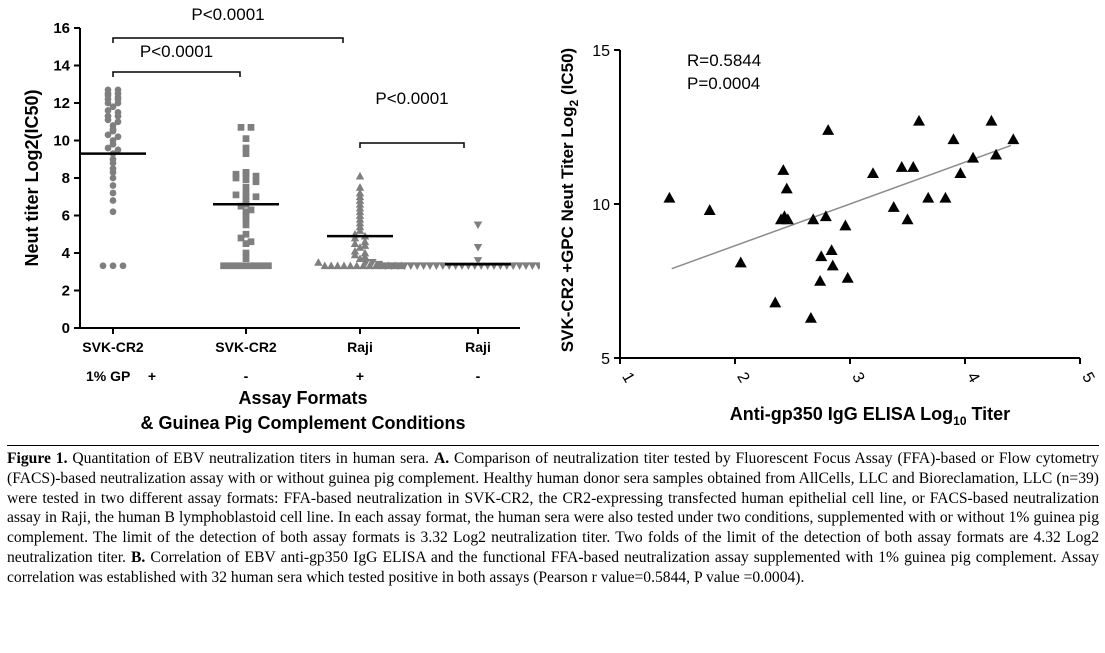  What do you see at coordinates (574, 102) in the screenshot?
I see `y-axis-title-b-sub: 2` at bounding box center [574, 102].